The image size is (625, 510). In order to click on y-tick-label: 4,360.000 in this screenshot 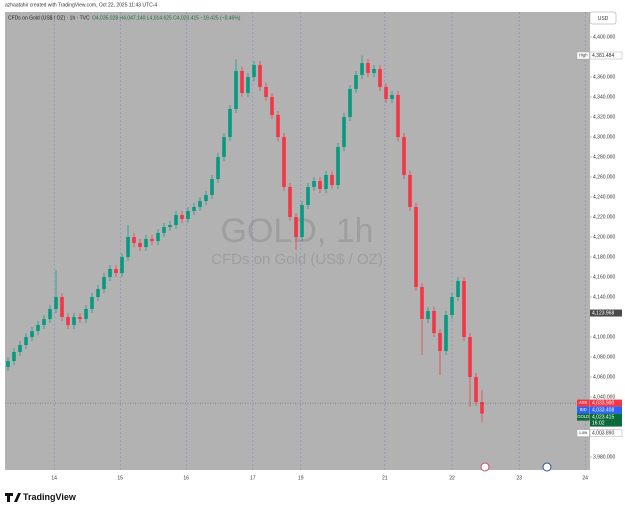, I will do `click(604, 77)`.